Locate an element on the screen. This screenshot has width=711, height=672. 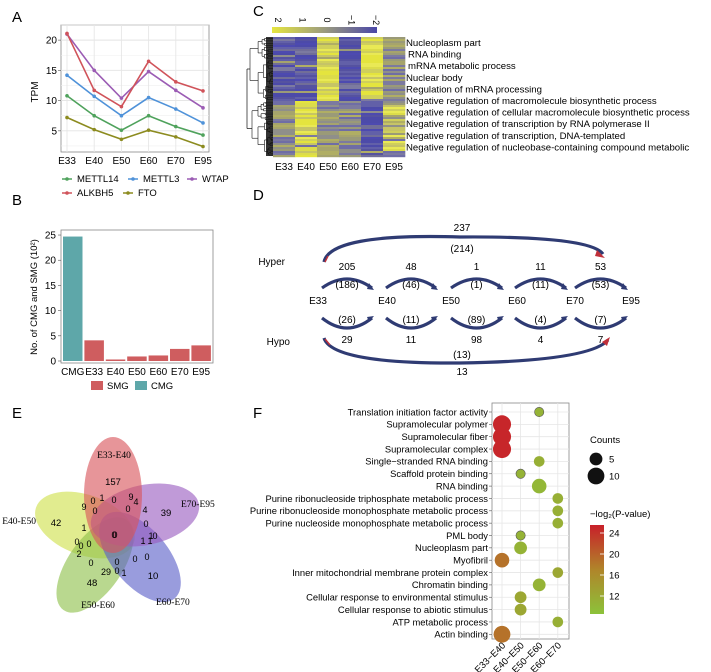
legend-label: ALKBH5 is located at coordinates (95, 193).